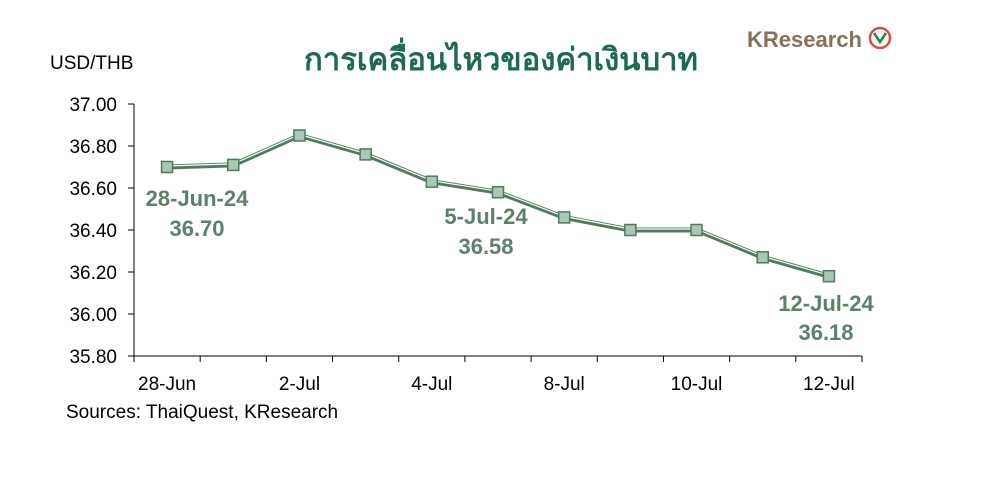 Image resolution: width=987 pixels, height=478 pixels. I want to click on brand-logo: KResearch, so click(819, 39).